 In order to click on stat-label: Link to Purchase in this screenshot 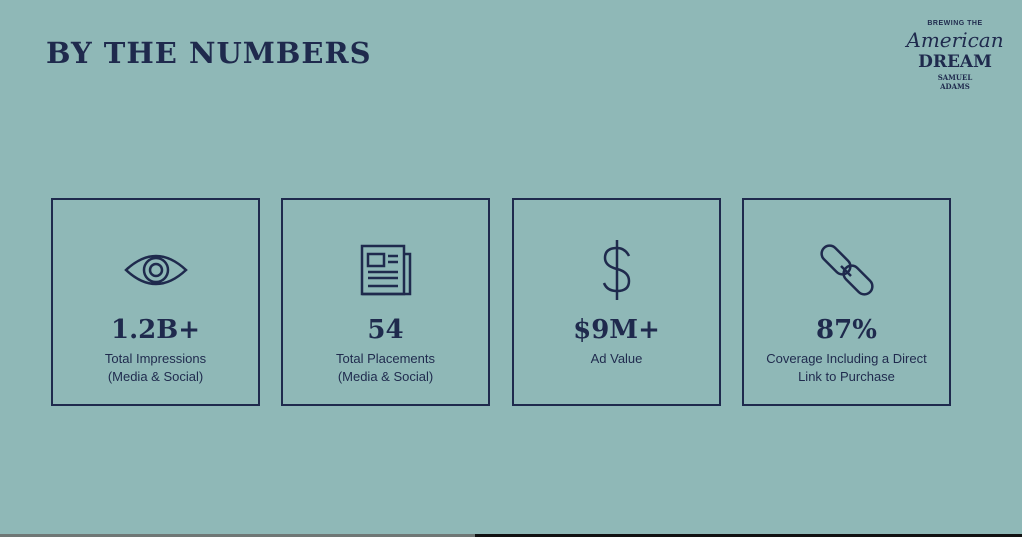, I will do `click(846, 376)`.